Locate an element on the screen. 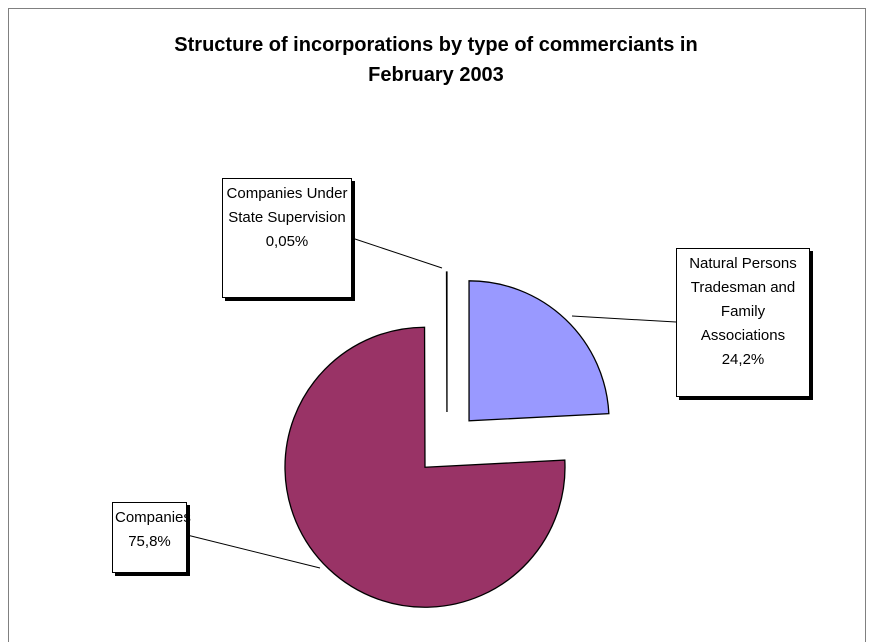 Image resolution: width=872 pixels, height=642 pixels. slice-name: Companies Under State Supervision is located at coordinates (287, 205).